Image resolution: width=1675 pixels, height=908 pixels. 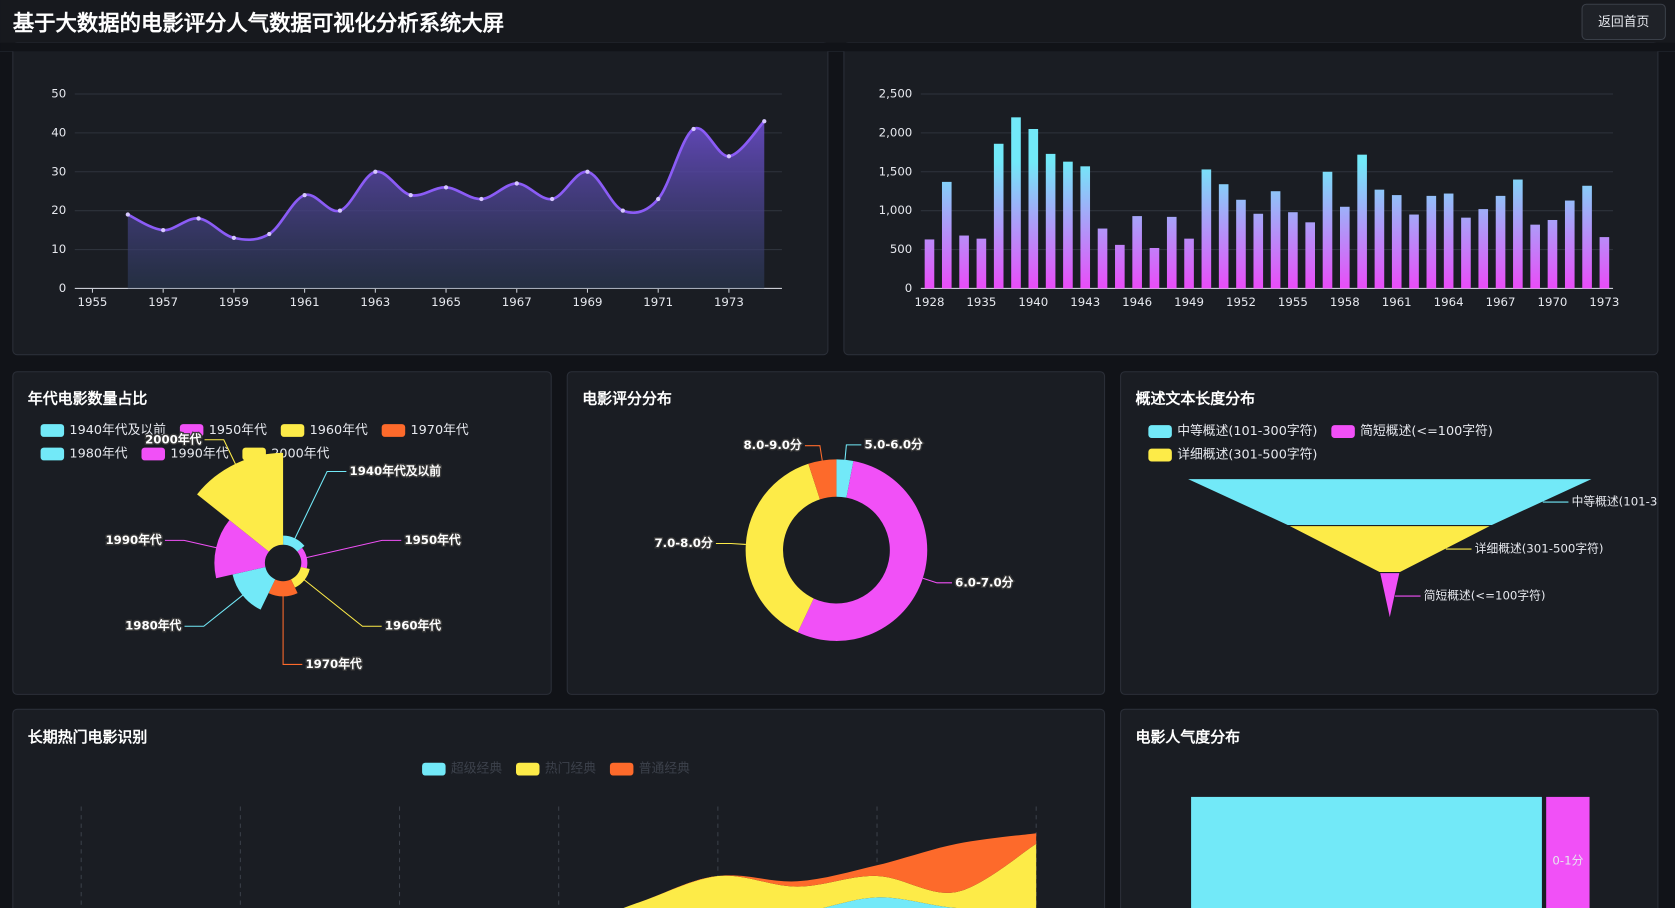 What do you see at coordinates (1604, 302) in the screenshot?
I see `x-tick-label: 1973` at bounding box center [1604, 302].